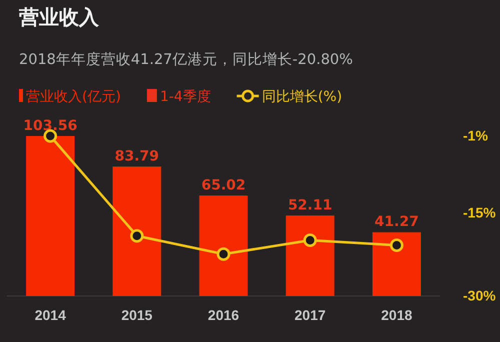 The image size is (500, 342). I want to click on x-tick-label: 2017, so click(310, 314).